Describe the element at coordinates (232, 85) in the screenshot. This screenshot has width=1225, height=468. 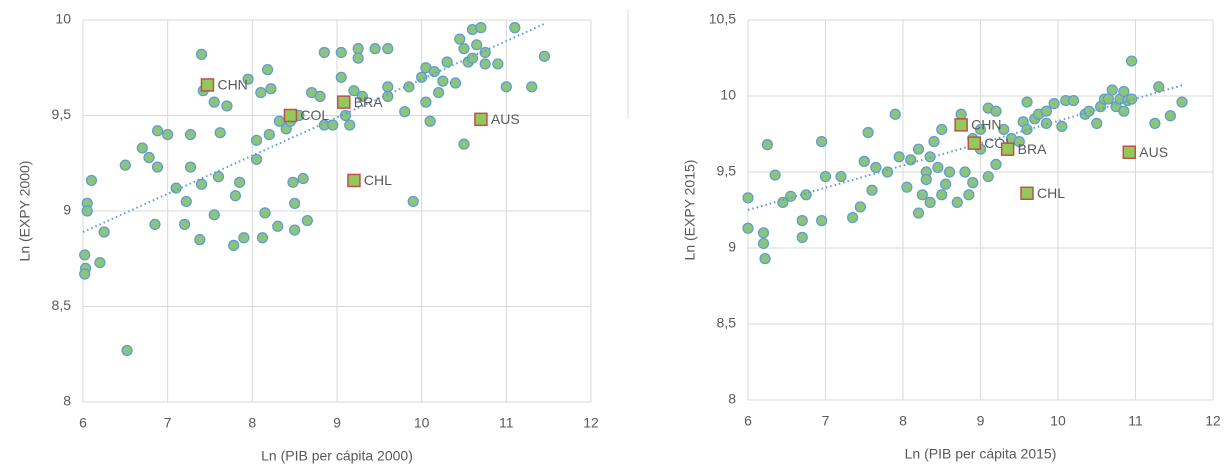
I see `point-label: CHN` at that location.